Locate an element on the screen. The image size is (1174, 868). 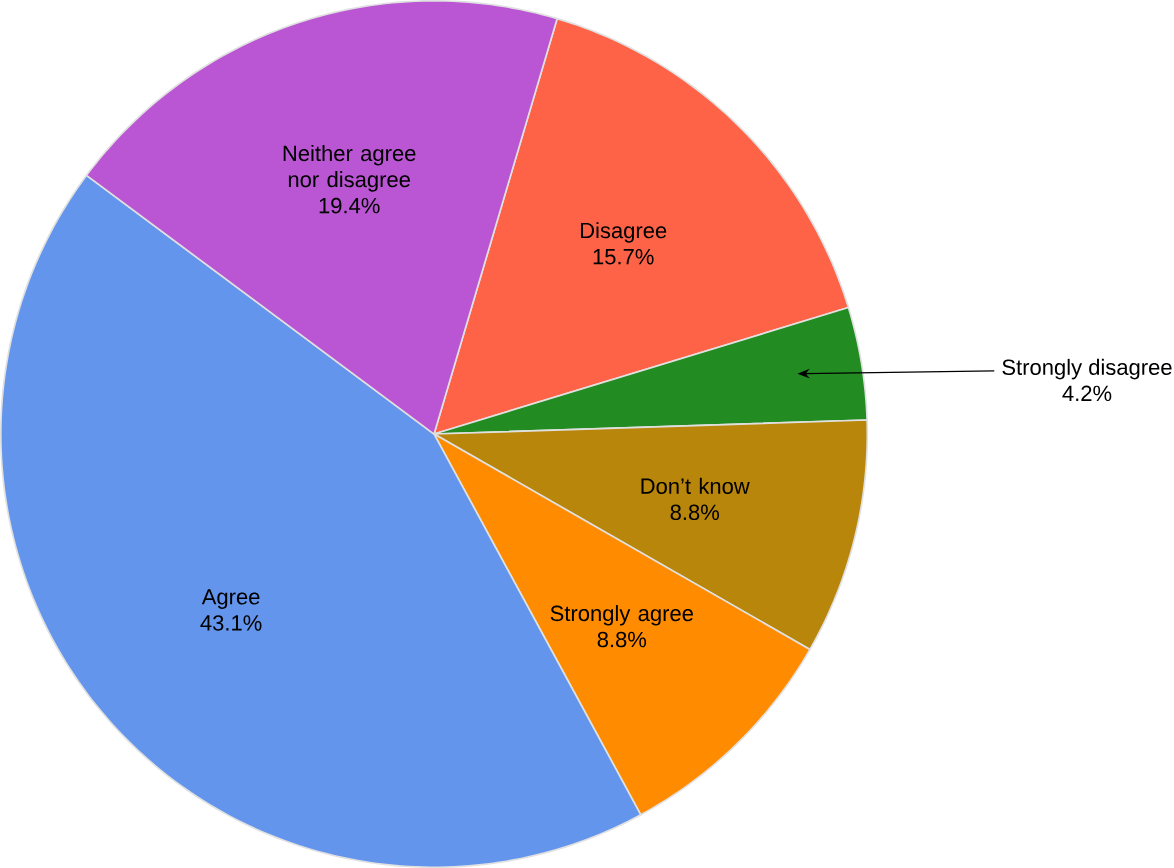
slice-label: Don’t know is located at coordinates (695, 485).